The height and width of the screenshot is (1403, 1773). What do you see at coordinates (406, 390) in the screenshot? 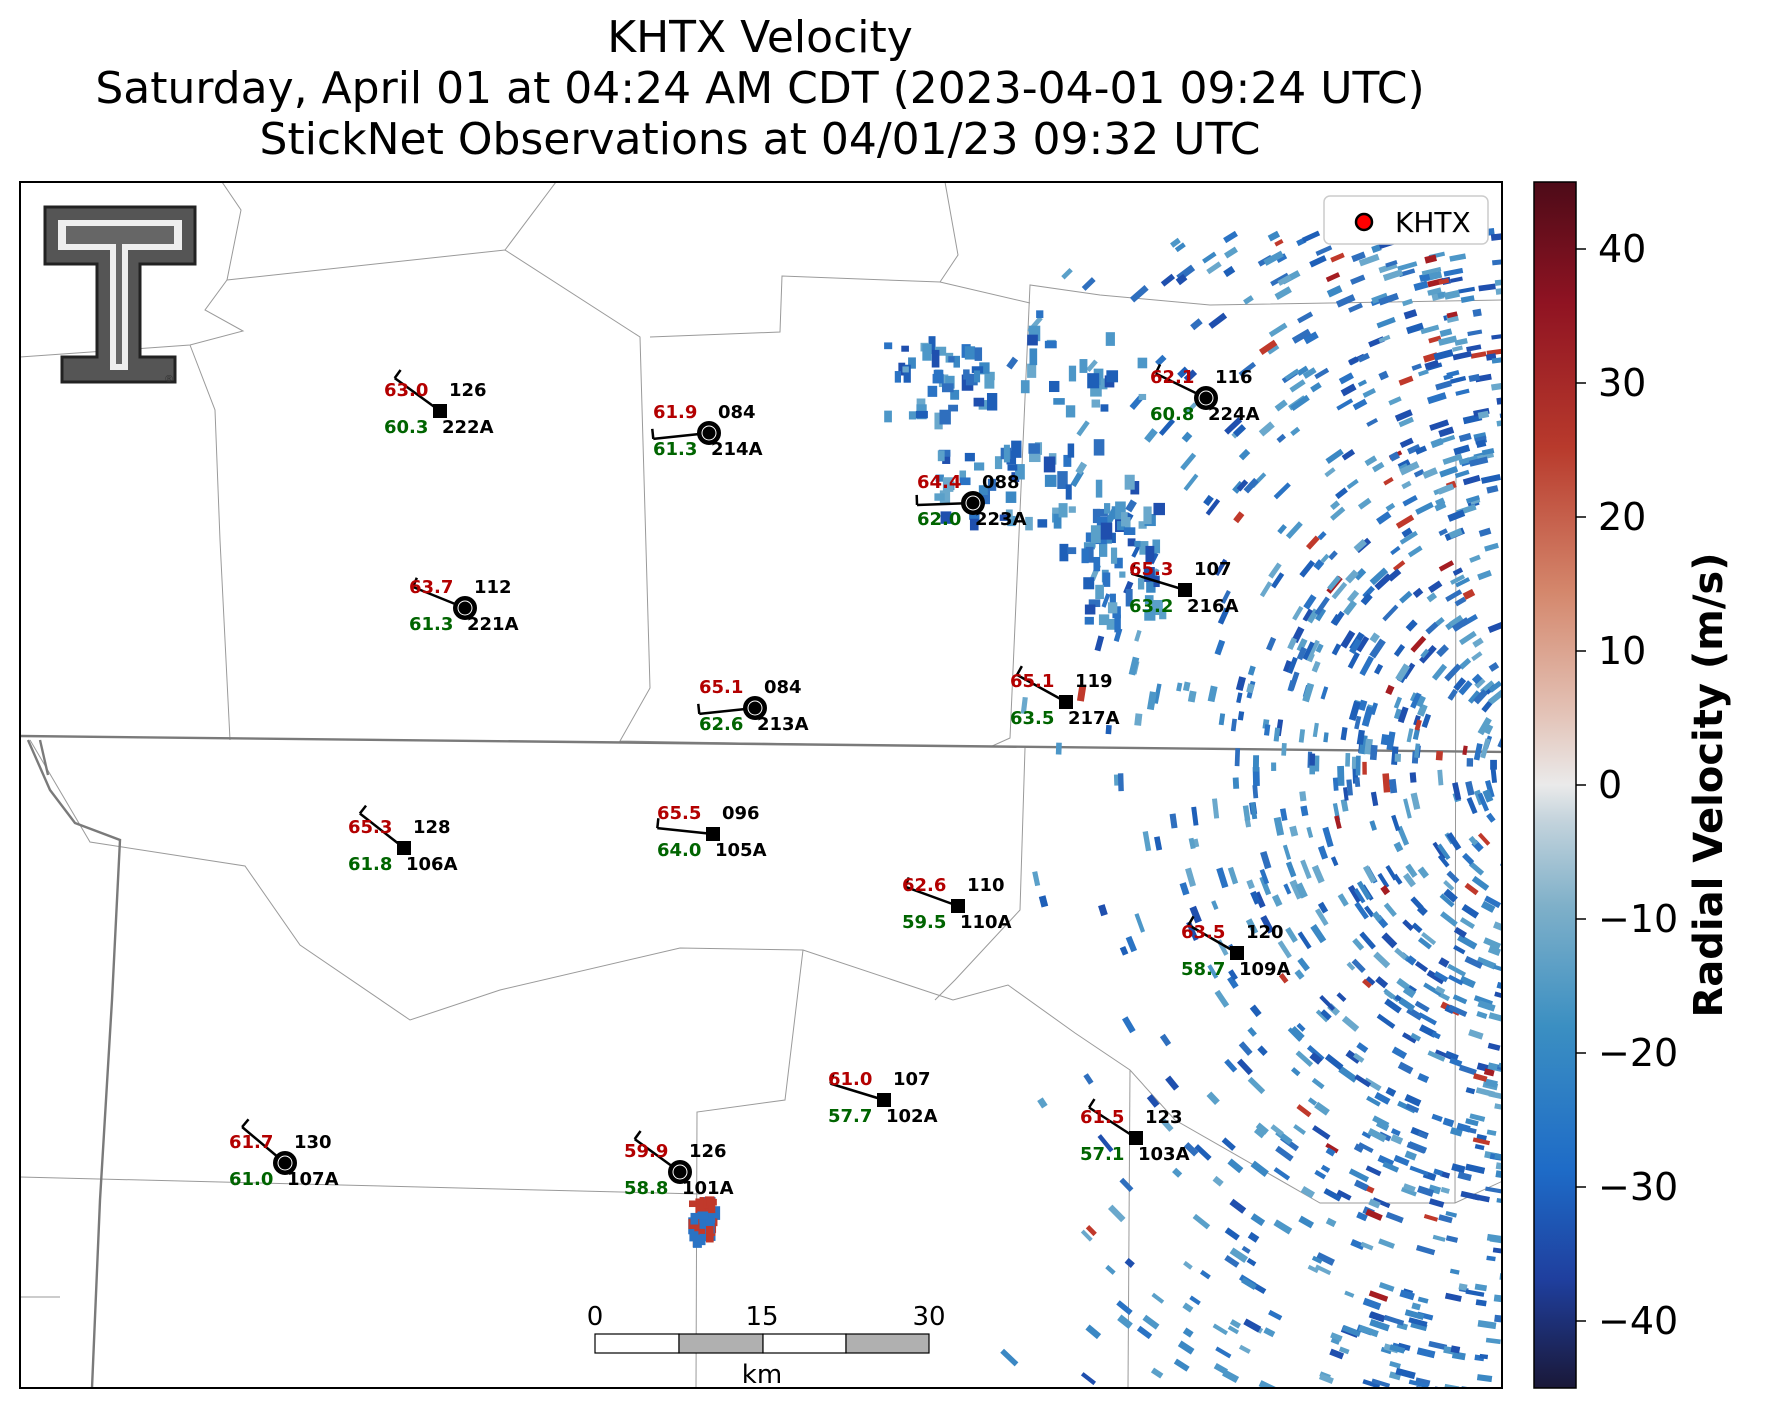
I see `station-temperature: 63.0` at bounding box center [406, 390].